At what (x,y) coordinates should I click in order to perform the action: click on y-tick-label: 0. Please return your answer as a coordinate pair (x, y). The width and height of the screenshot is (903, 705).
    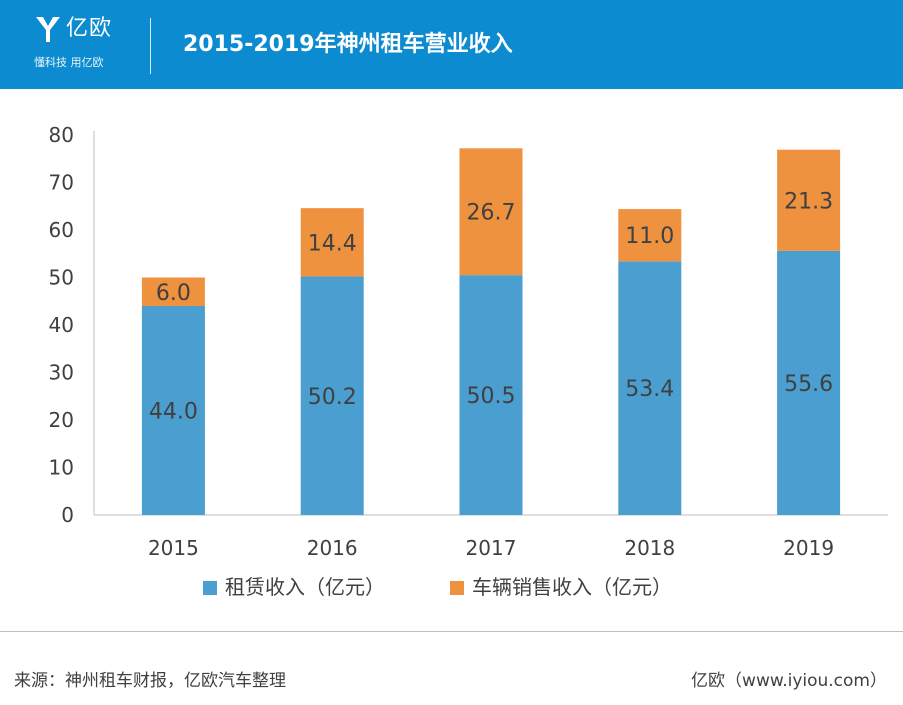
    Looking at the image, I should click on (67, 515).